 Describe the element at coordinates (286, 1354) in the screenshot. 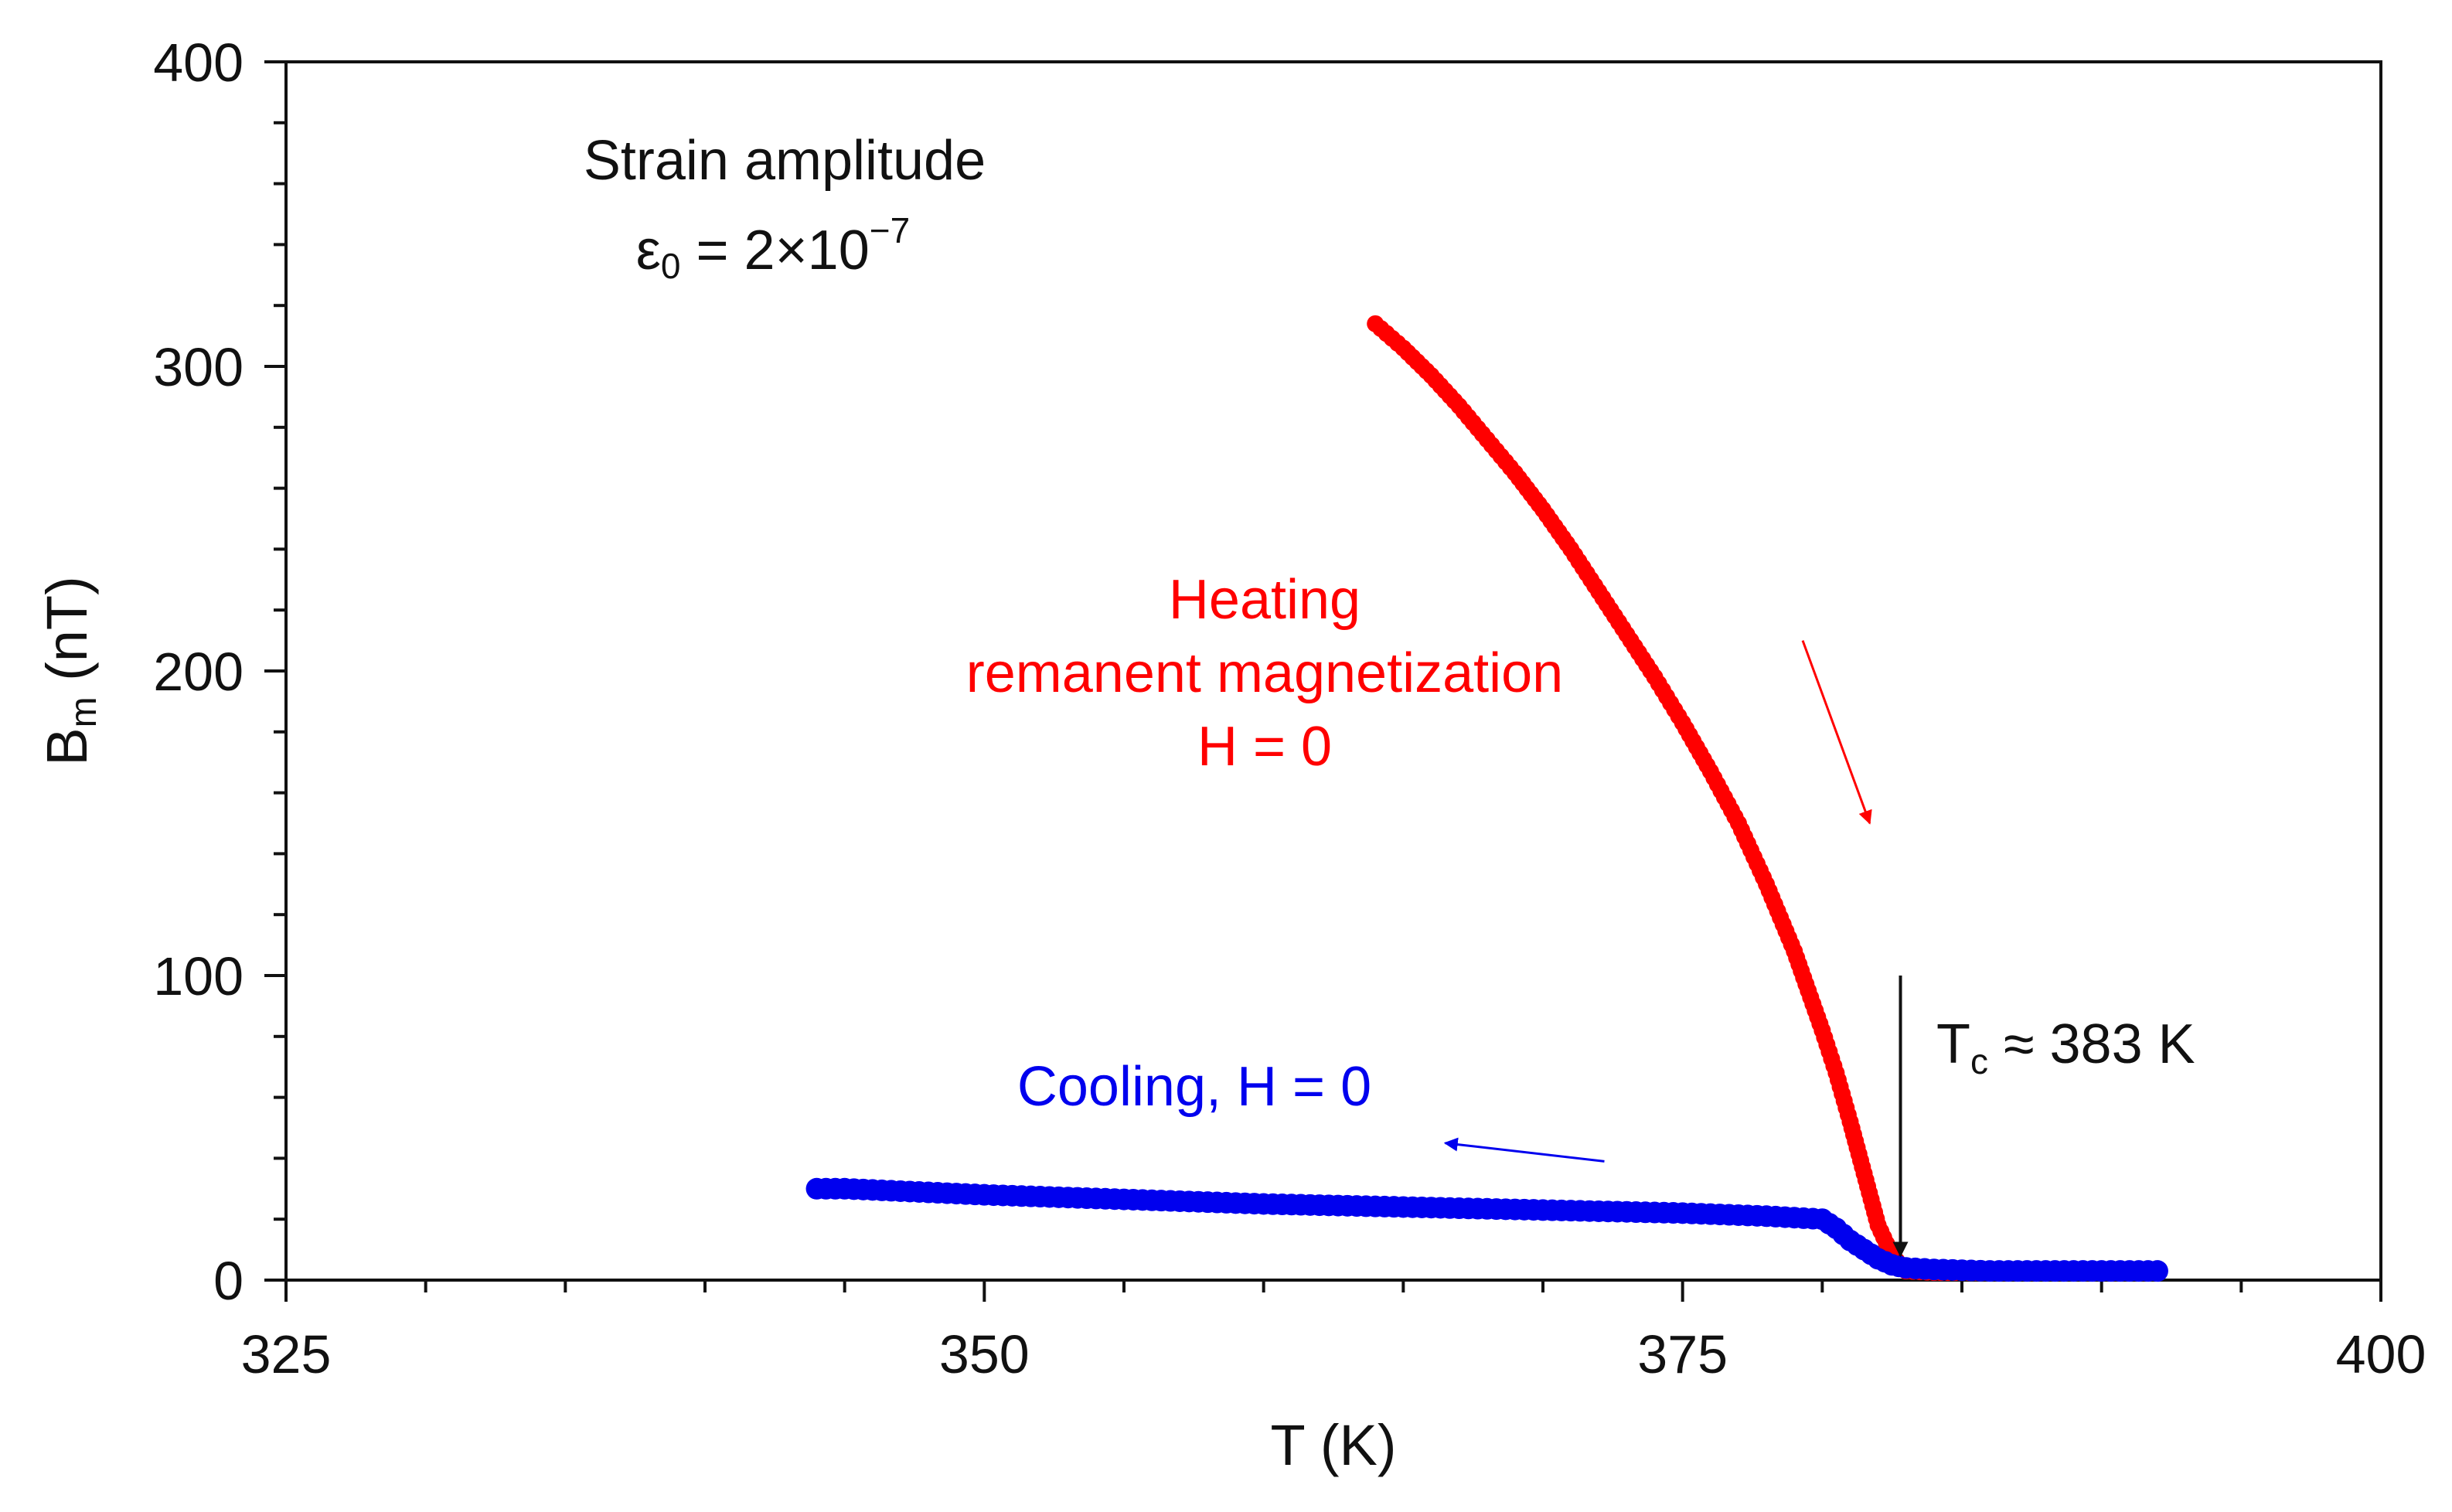

I see `x-tick-label: 325` at that location.